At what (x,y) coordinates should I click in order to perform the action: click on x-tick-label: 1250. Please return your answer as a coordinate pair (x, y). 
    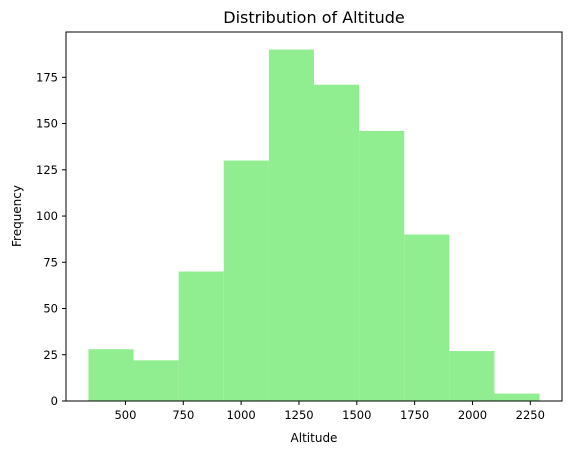
    Looking at the image, I should click on (298, 415).